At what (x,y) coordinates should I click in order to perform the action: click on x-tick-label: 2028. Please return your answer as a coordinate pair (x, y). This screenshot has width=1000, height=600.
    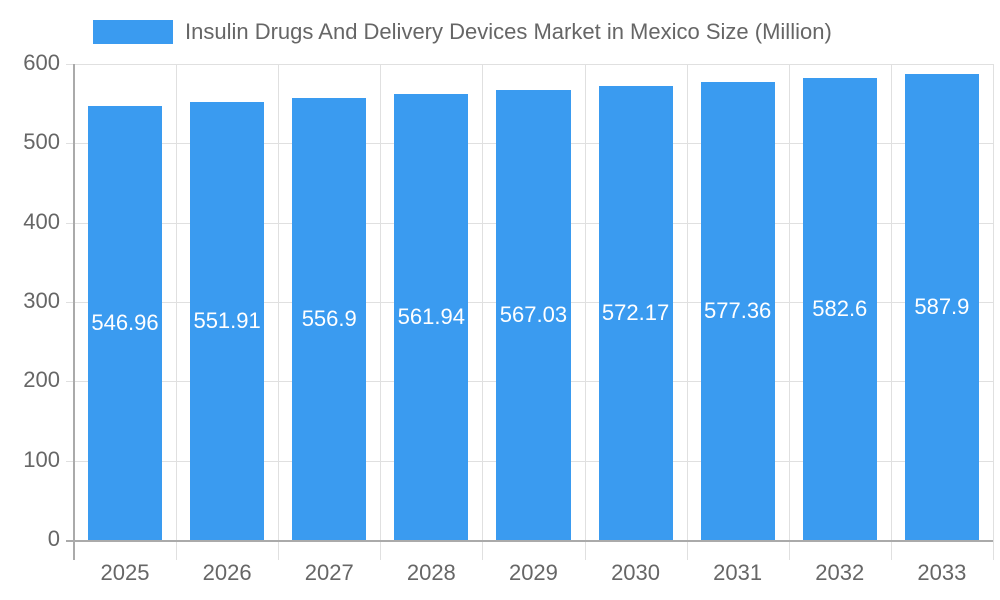
    Looking at the image, I should click on (431, 572).